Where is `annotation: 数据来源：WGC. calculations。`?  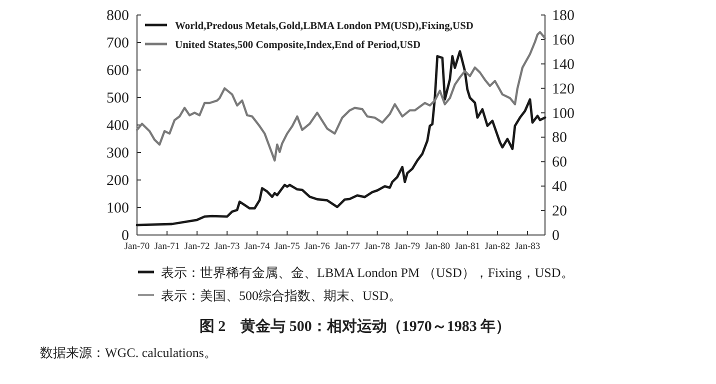 annotation: 数据来源：WGC. calculations。 is located at coordinates (128, 352).